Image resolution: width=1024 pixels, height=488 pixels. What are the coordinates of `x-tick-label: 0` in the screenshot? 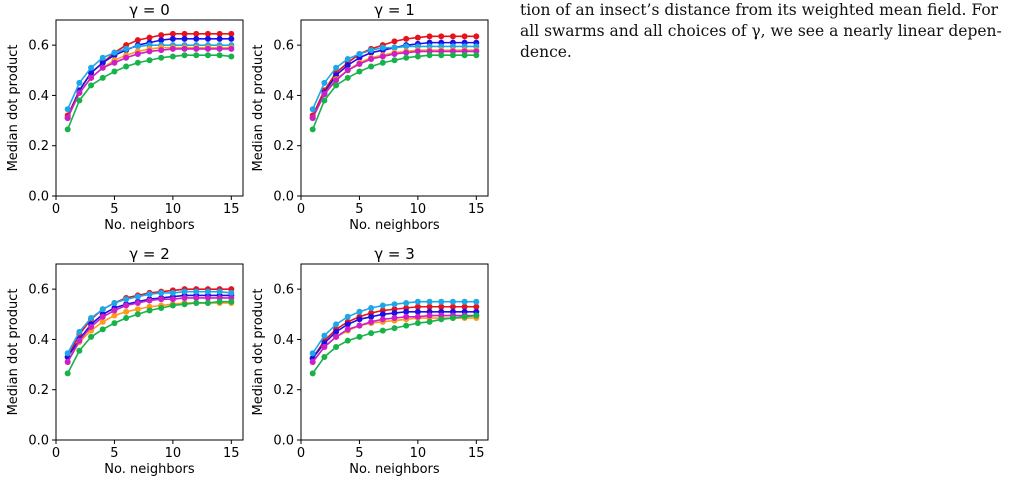 It's located at (56, 209).